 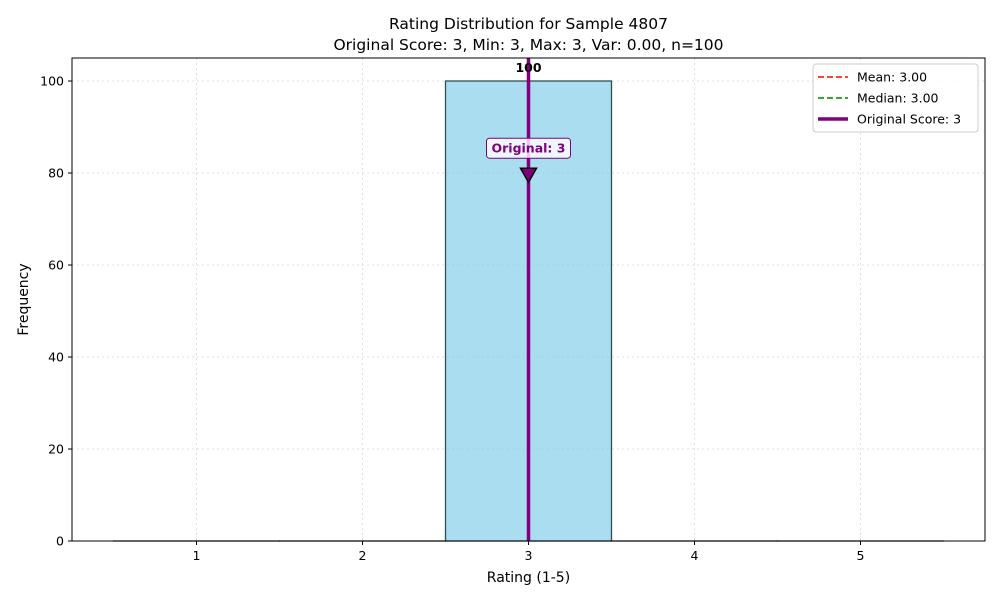 What do you see at coordinates (24, 299) in the screenshot?
I see `y-axis-label: Frequency` at bounding box center [24, 299].